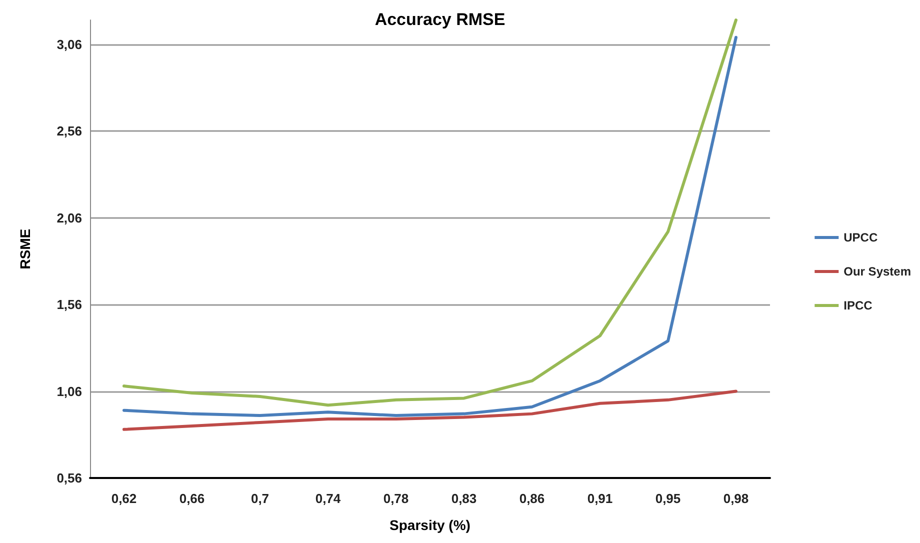  I want to click on x-tick-label: 0,7, so click(260, 498).